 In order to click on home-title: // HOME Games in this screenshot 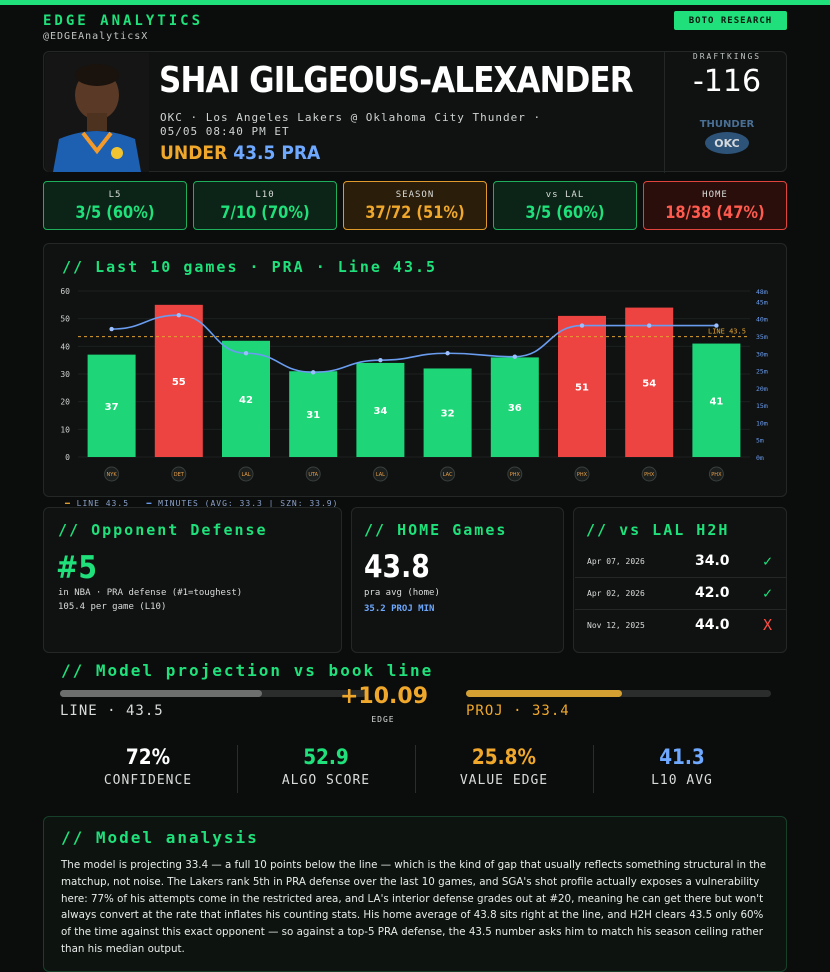, I will do `click(436, 530)`.